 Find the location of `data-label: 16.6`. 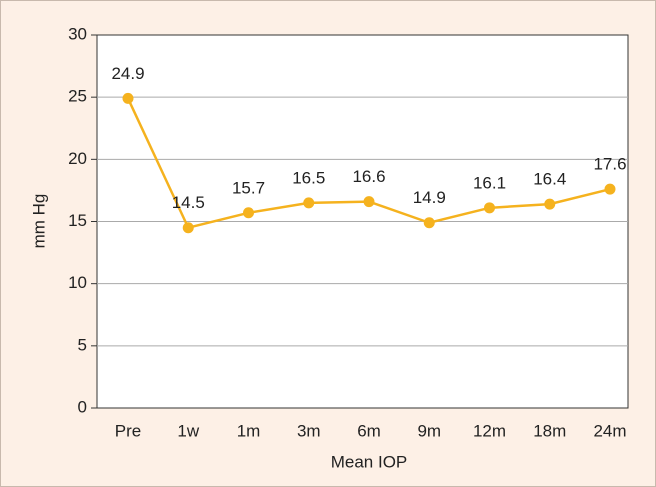

data-label: 16.6 is located at coordinates (368, 176).